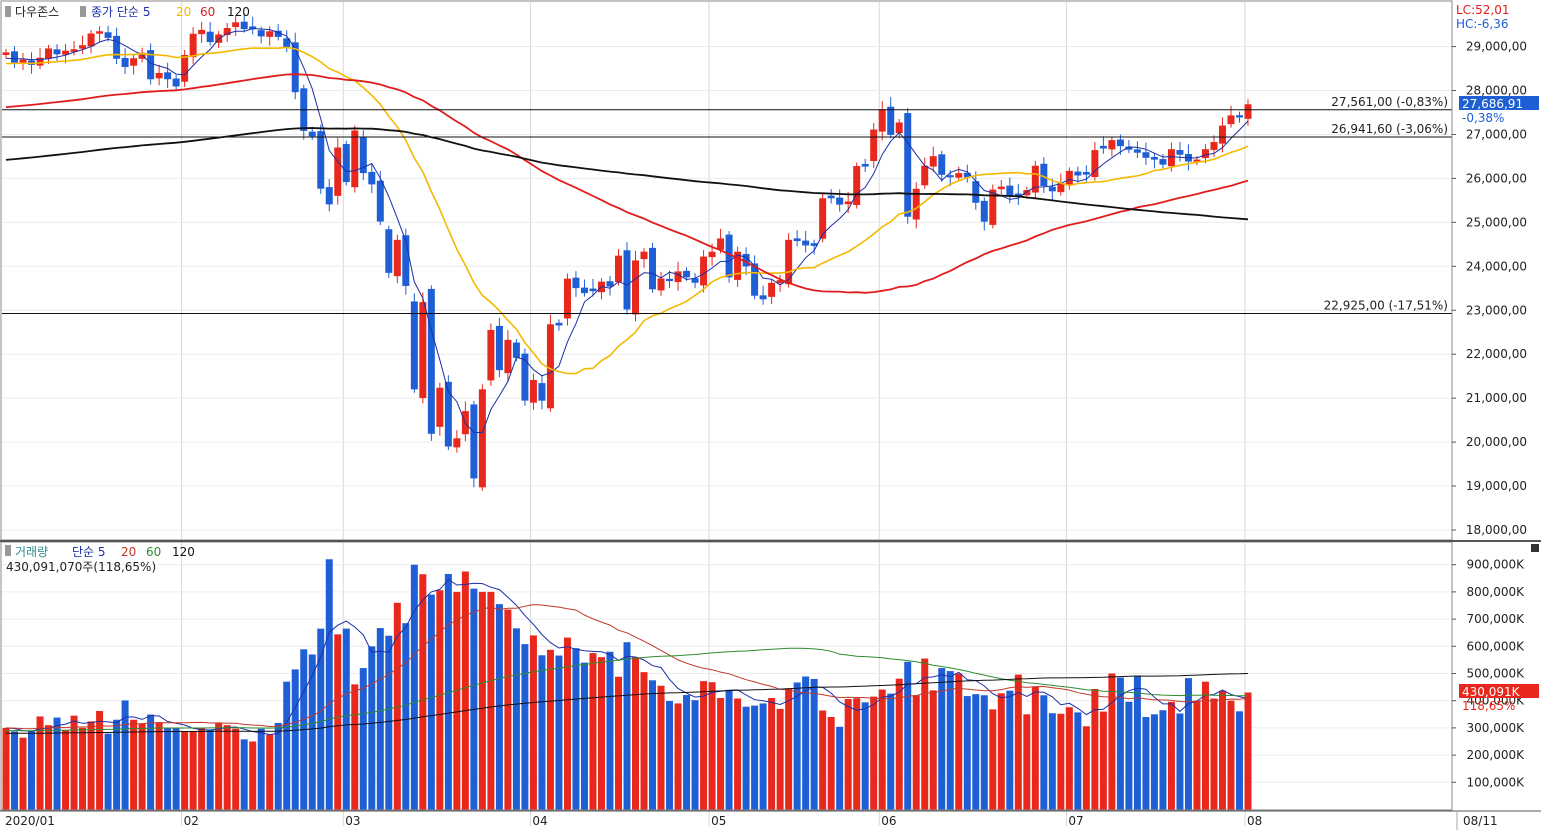 Image resolution: width=1541 pixels, height=830 pixels. Describe the element at coordinates (1386, 306) in the screenshot. I see `reference-line-label: 22,925,00 (-17,51%)` at that location.